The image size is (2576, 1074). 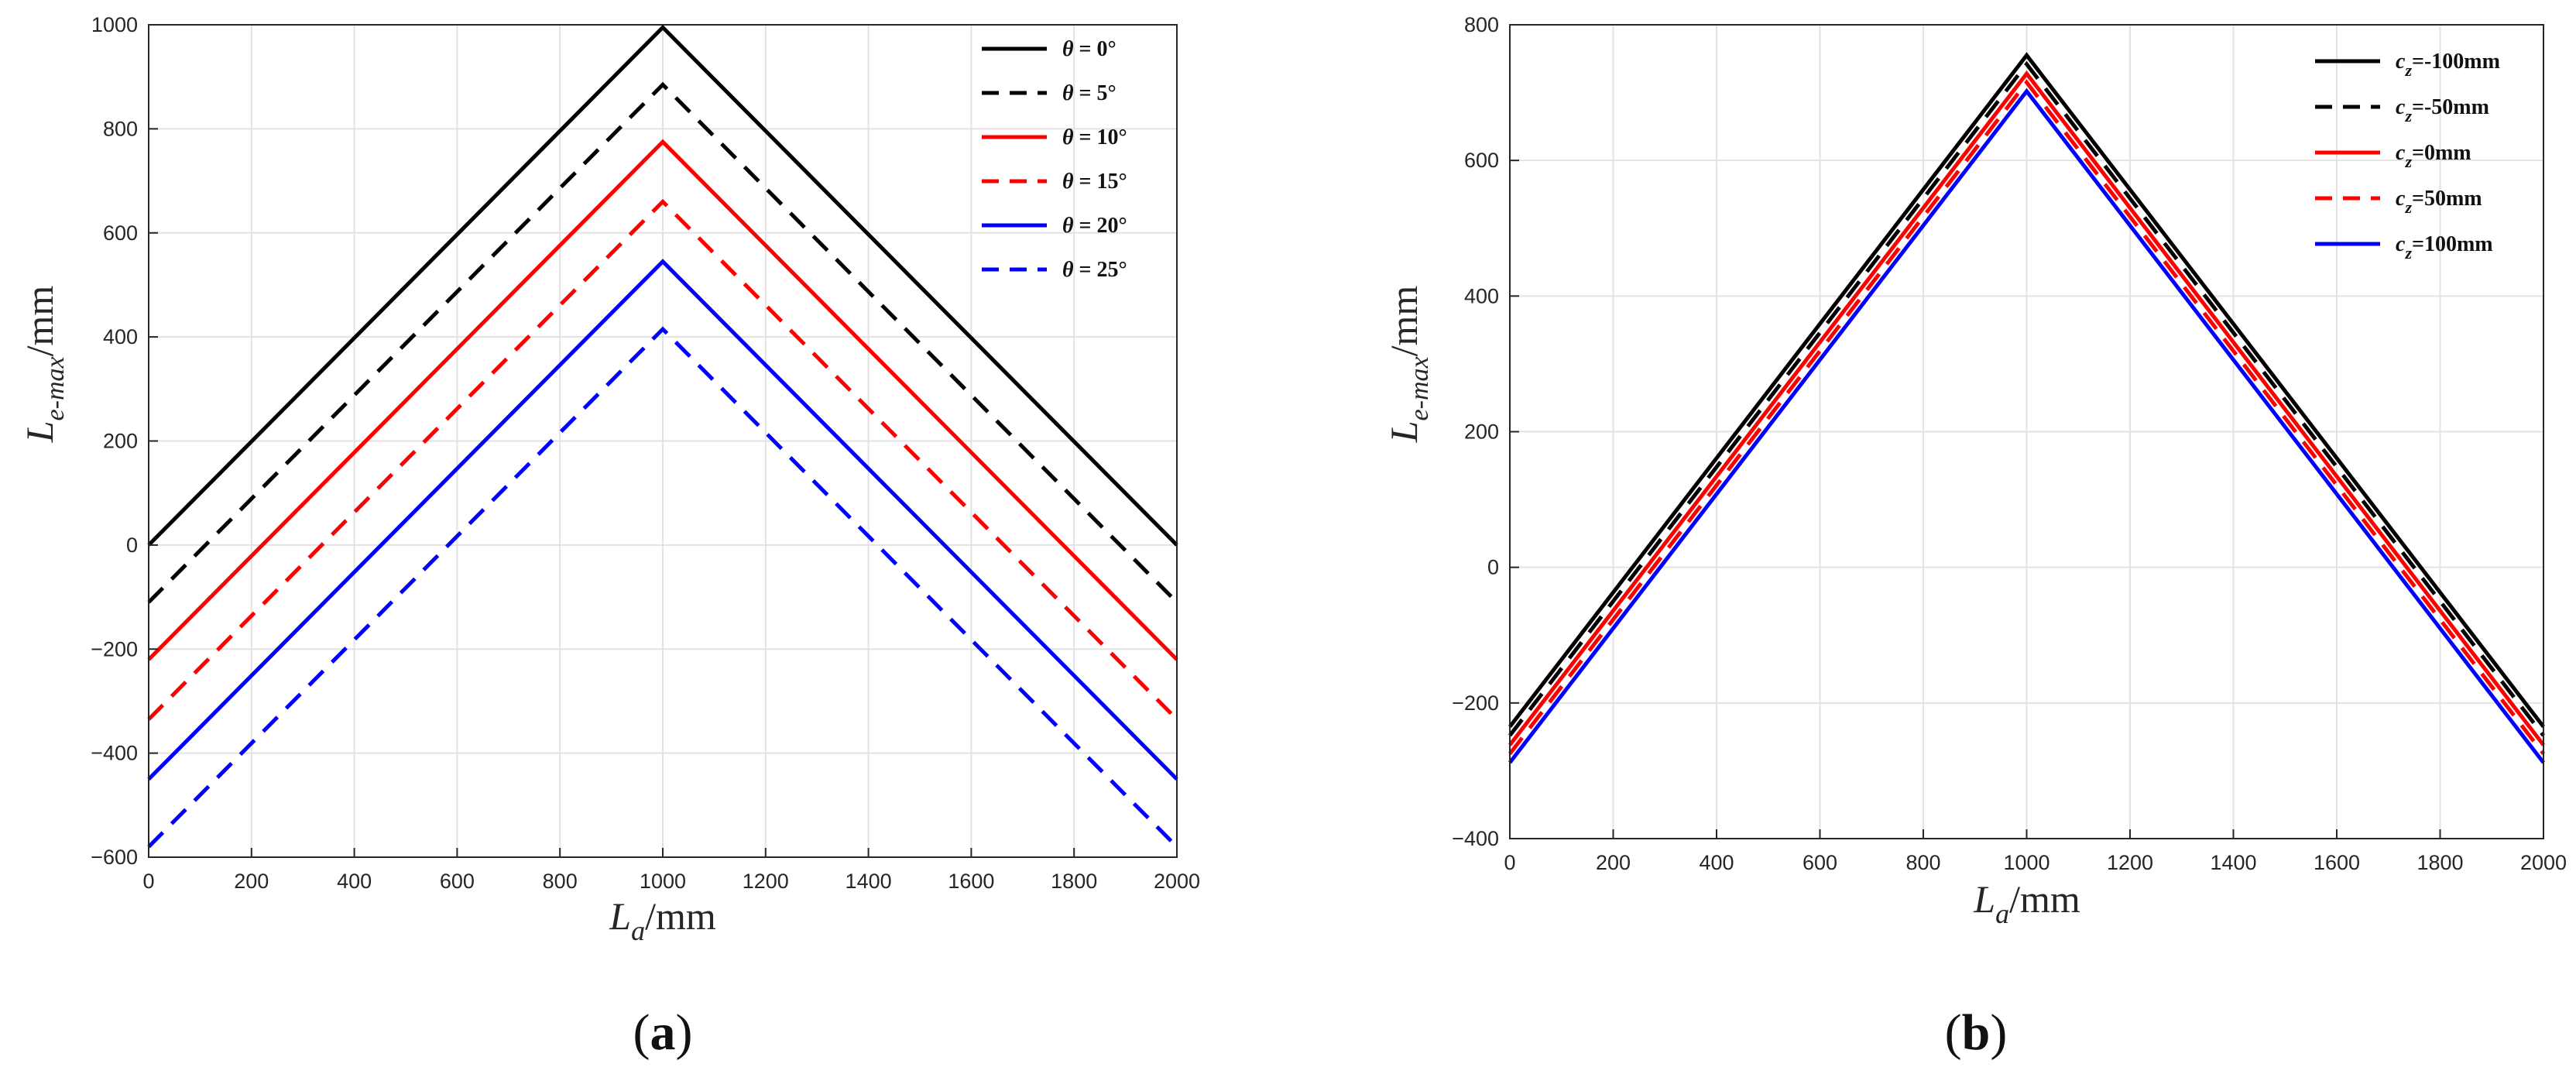 What do you see at coordinates (1112, 226) in the screenshot?
I see `legend-value: 20°` at bounding box center [1112, 226].